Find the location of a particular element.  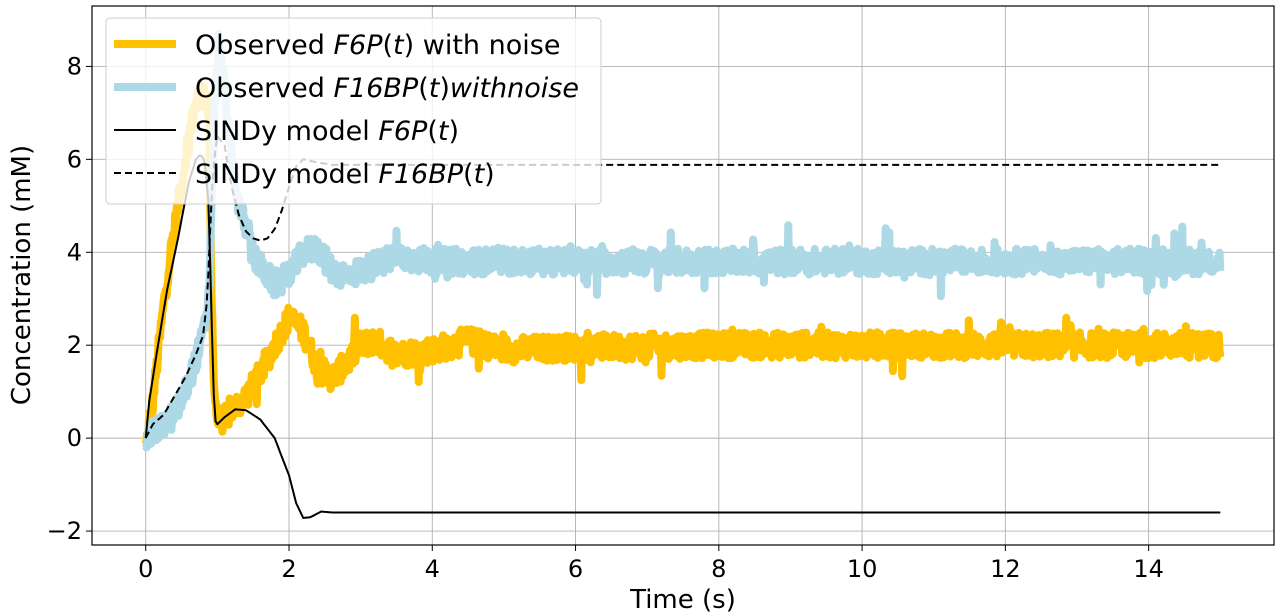

y-tick-label: 0 is located at coordinates (74, 438).